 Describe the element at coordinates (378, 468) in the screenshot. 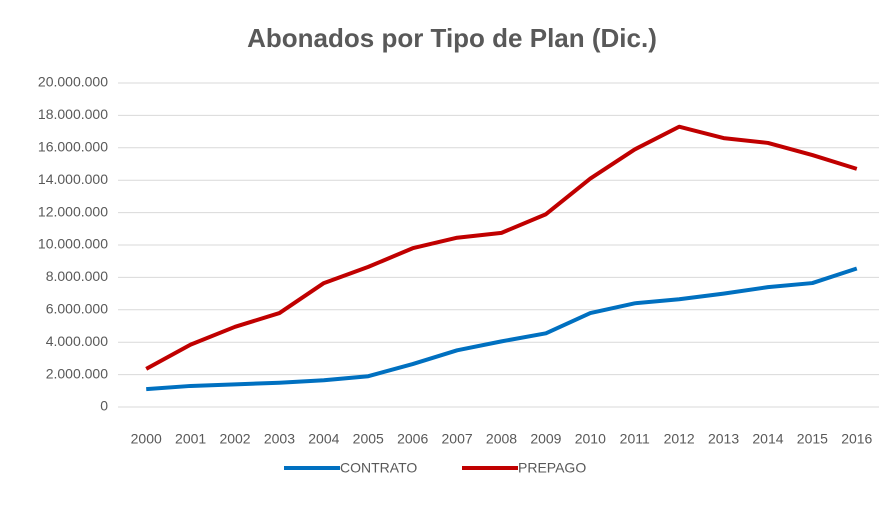

I see `legend-label: CONTRATO` at that location.